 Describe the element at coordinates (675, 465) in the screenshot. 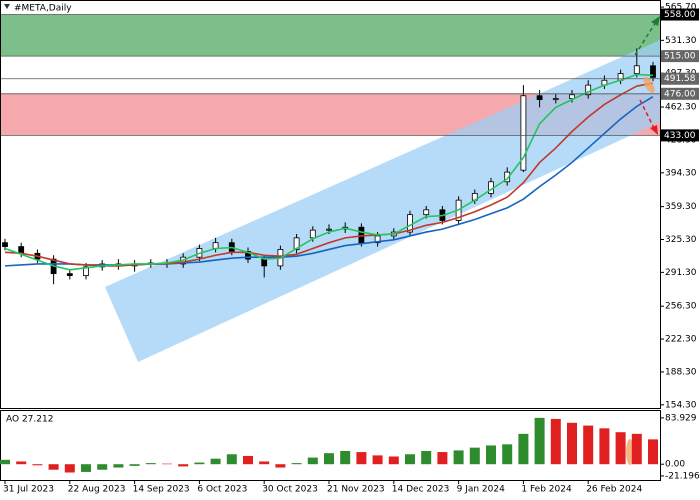

I see `y-tick-label: 0.00` at that location.